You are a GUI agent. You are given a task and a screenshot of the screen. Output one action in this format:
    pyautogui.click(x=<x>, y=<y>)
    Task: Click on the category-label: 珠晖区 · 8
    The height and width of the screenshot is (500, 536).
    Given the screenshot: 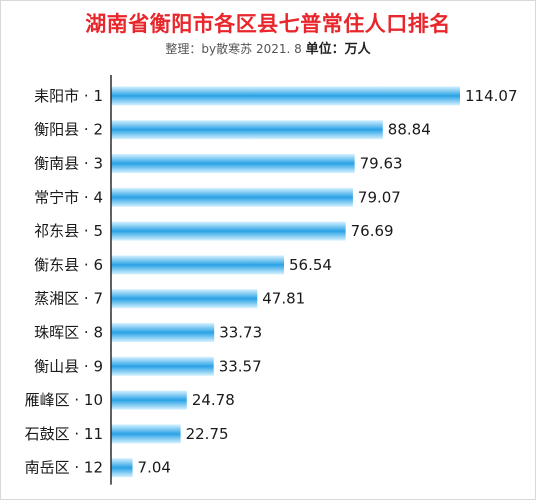 What is the action you would take?
    pyautogui.click(x=68, y=333)
    